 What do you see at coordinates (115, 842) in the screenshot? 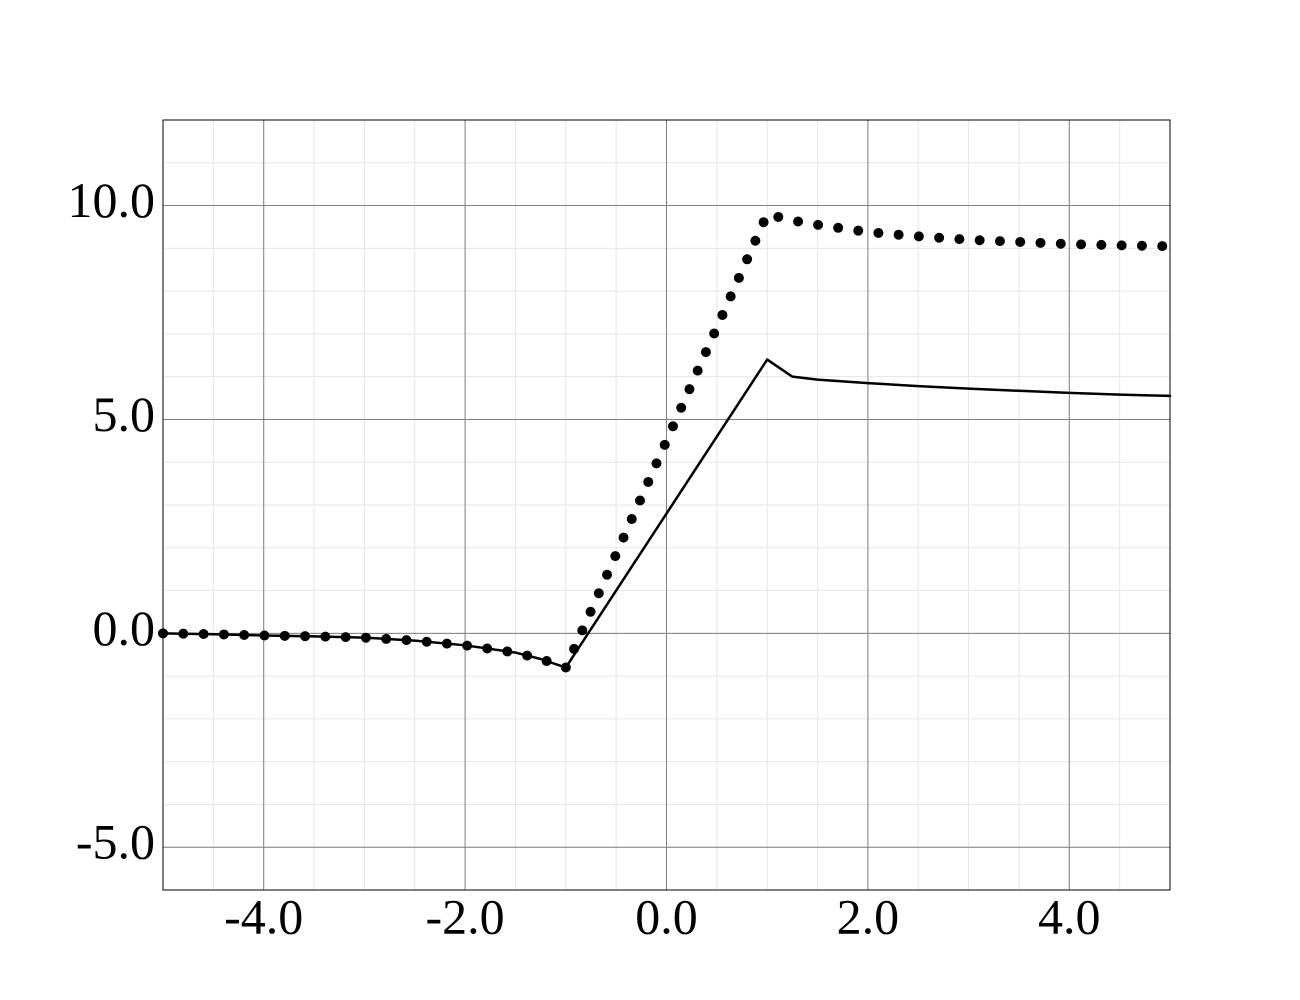
I see `y-tick-label: -5.0` at bounding box center [115, 842].